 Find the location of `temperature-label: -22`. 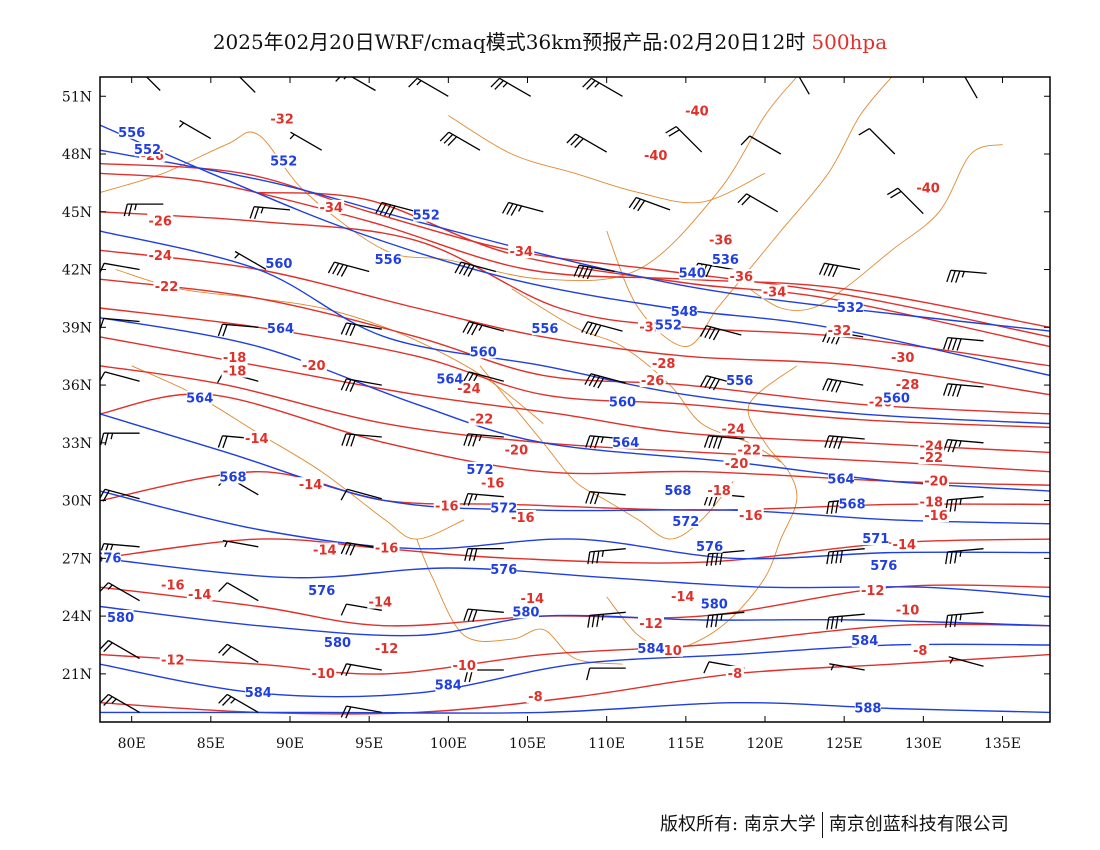

temperature-label: -22 is located at coordinates (167, 287).